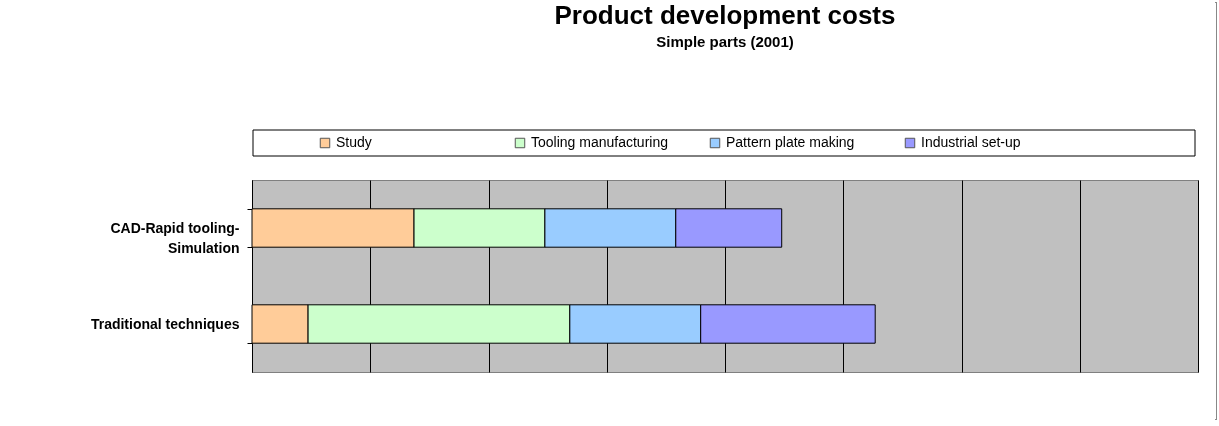 This screenshot has width=1219, height=426. Describe the element at coordinates (599, 142) in the screenshot. I see `legend-label: Tooling manufacturing` at that location.